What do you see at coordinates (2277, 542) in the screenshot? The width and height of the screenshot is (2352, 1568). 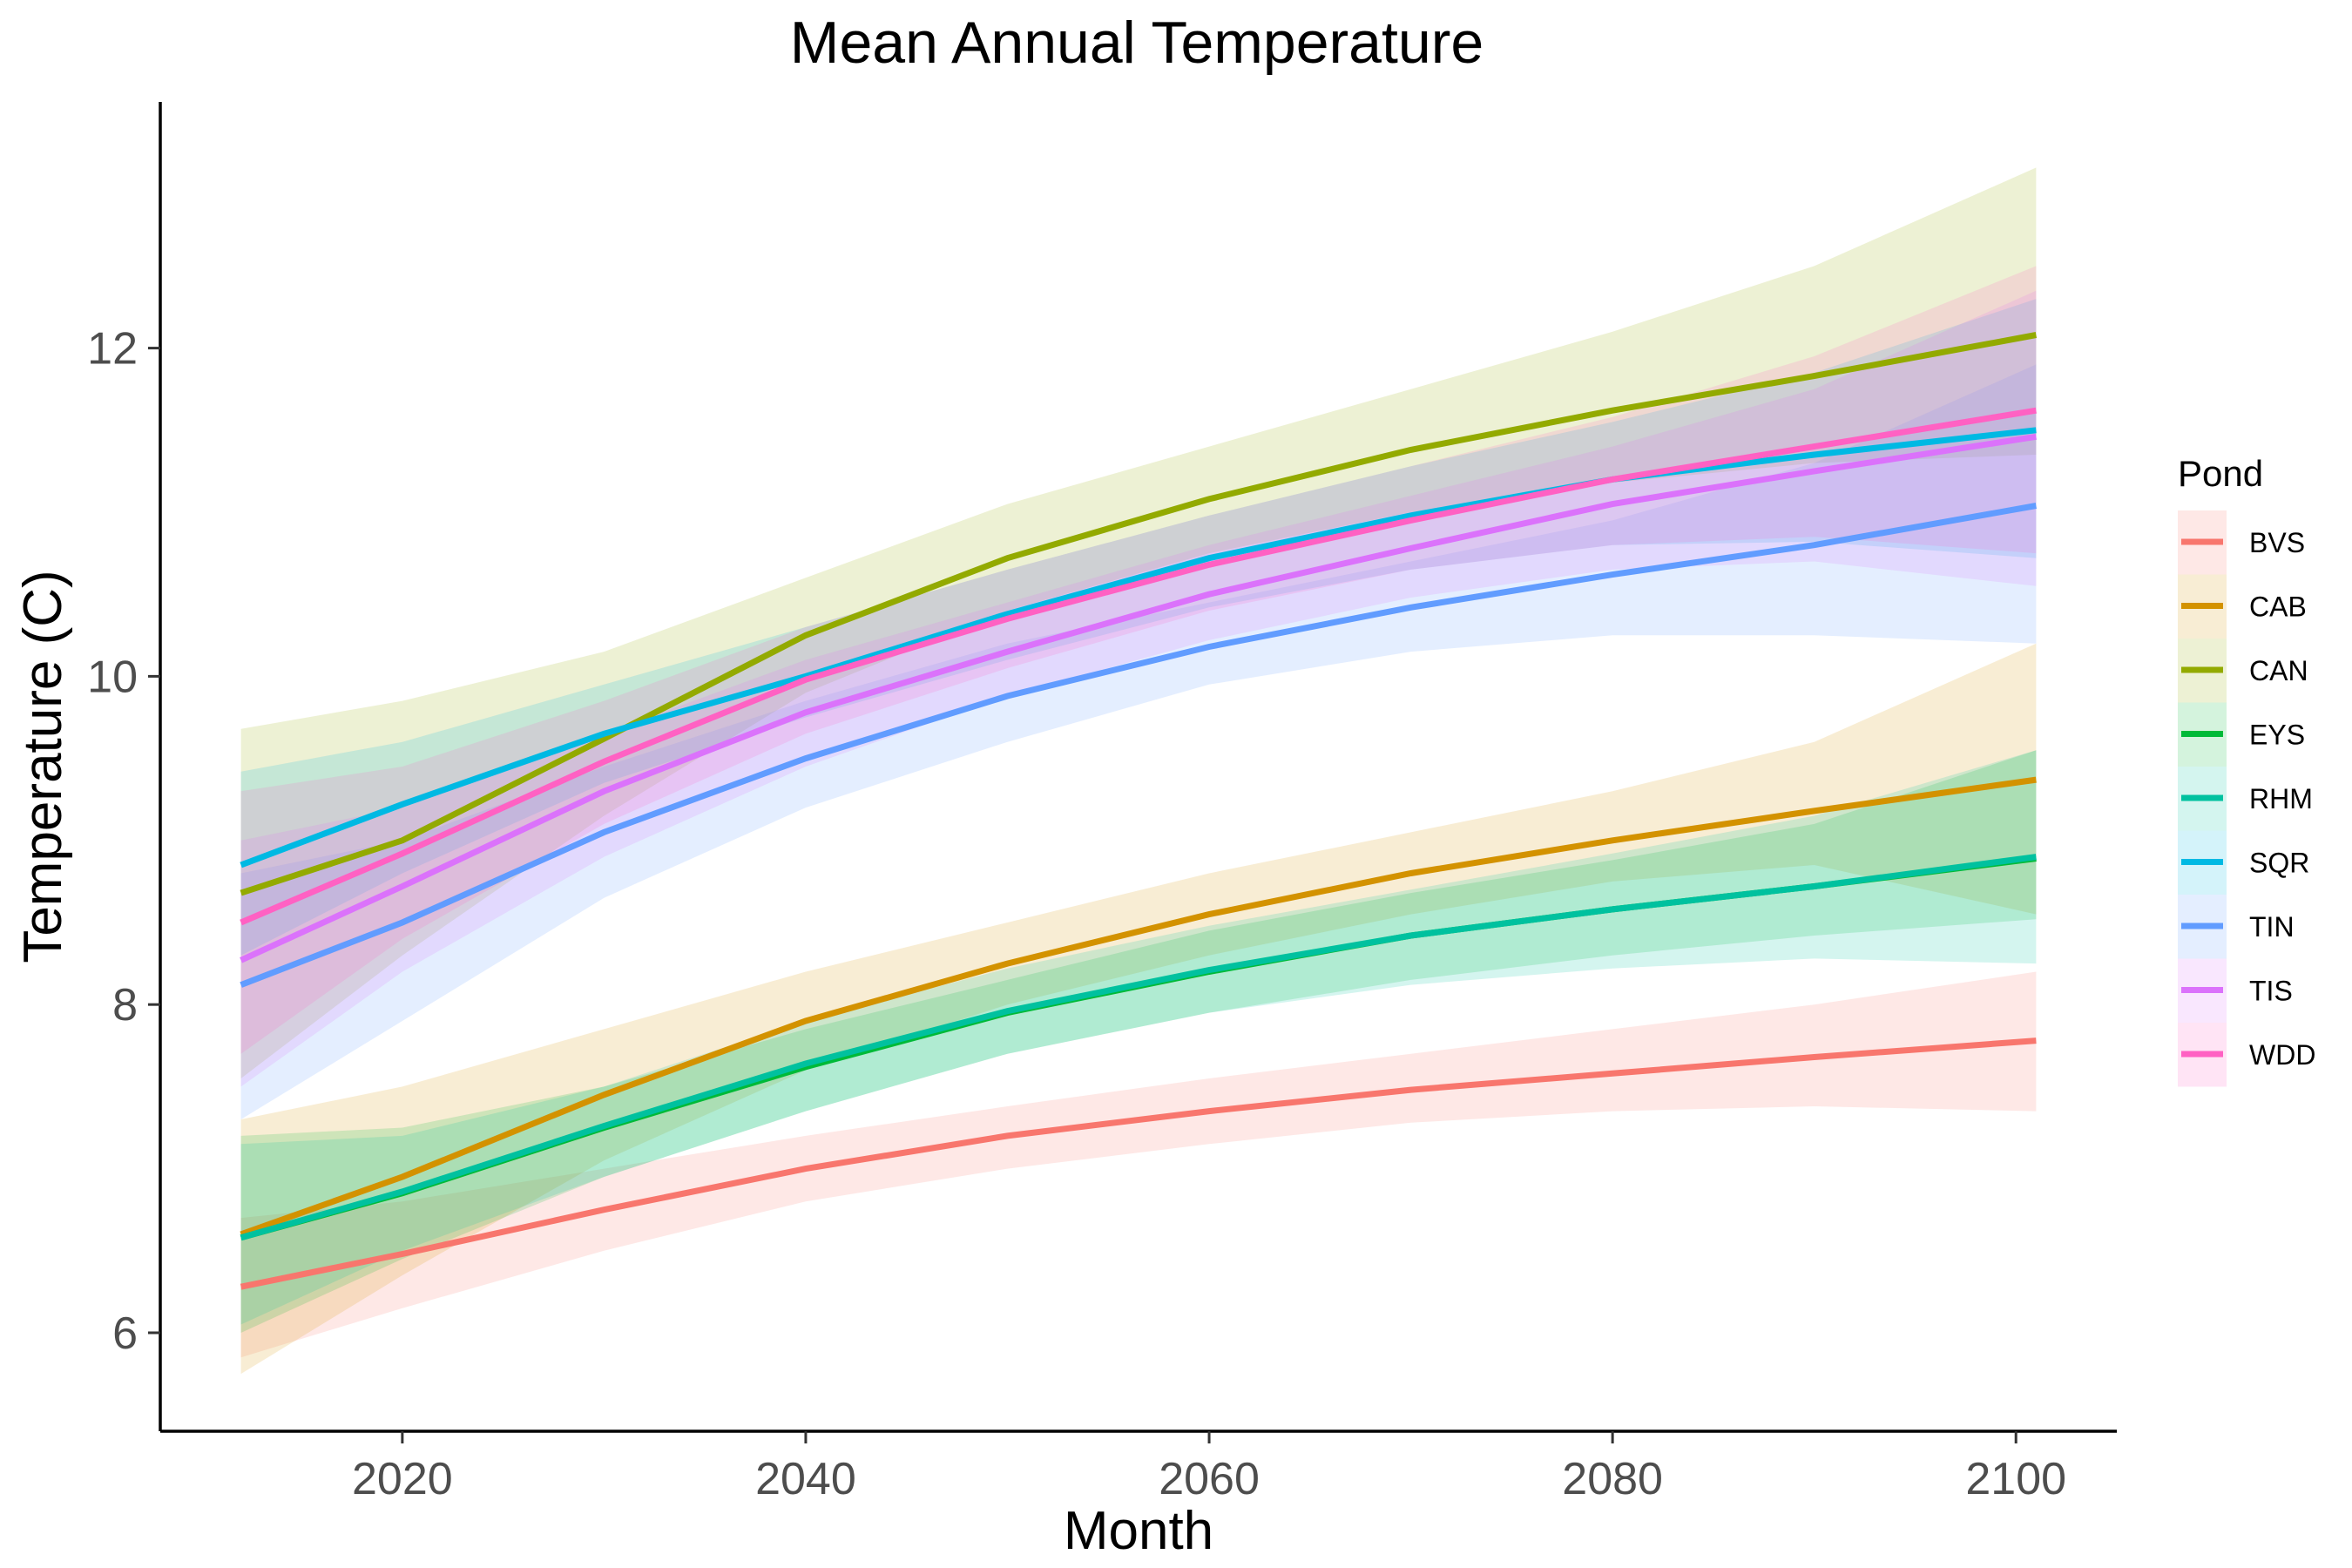 I see `legend-label-bvs: BVS` at bounding box center [2277, 542].